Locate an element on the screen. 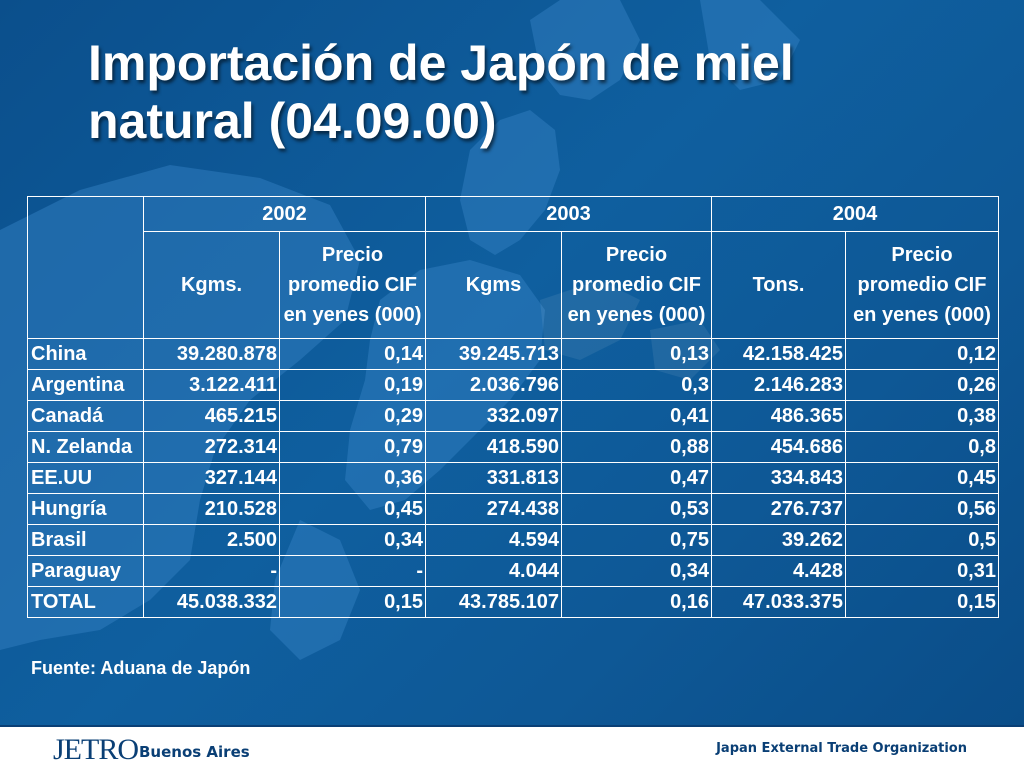 This screenshot has width=1024, height=770. value-cell: 43.785.107 is located at coordinates (493, 602).